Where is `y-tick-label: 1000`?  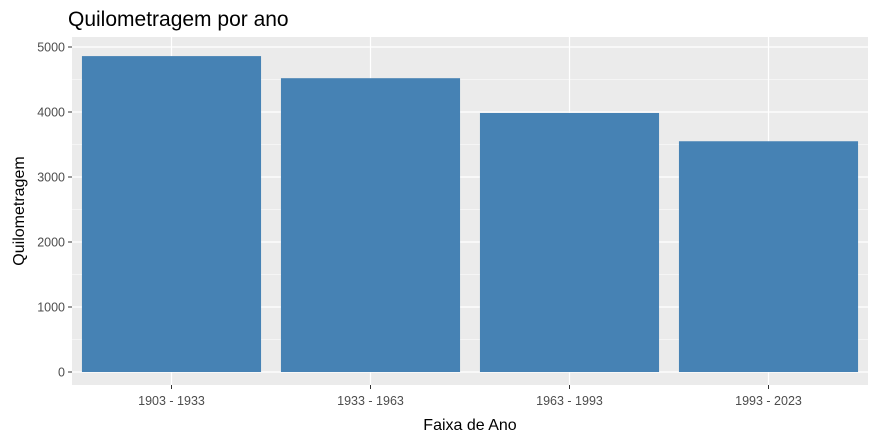
y-tick-label: 1000 is located at coordinates (51, 308).